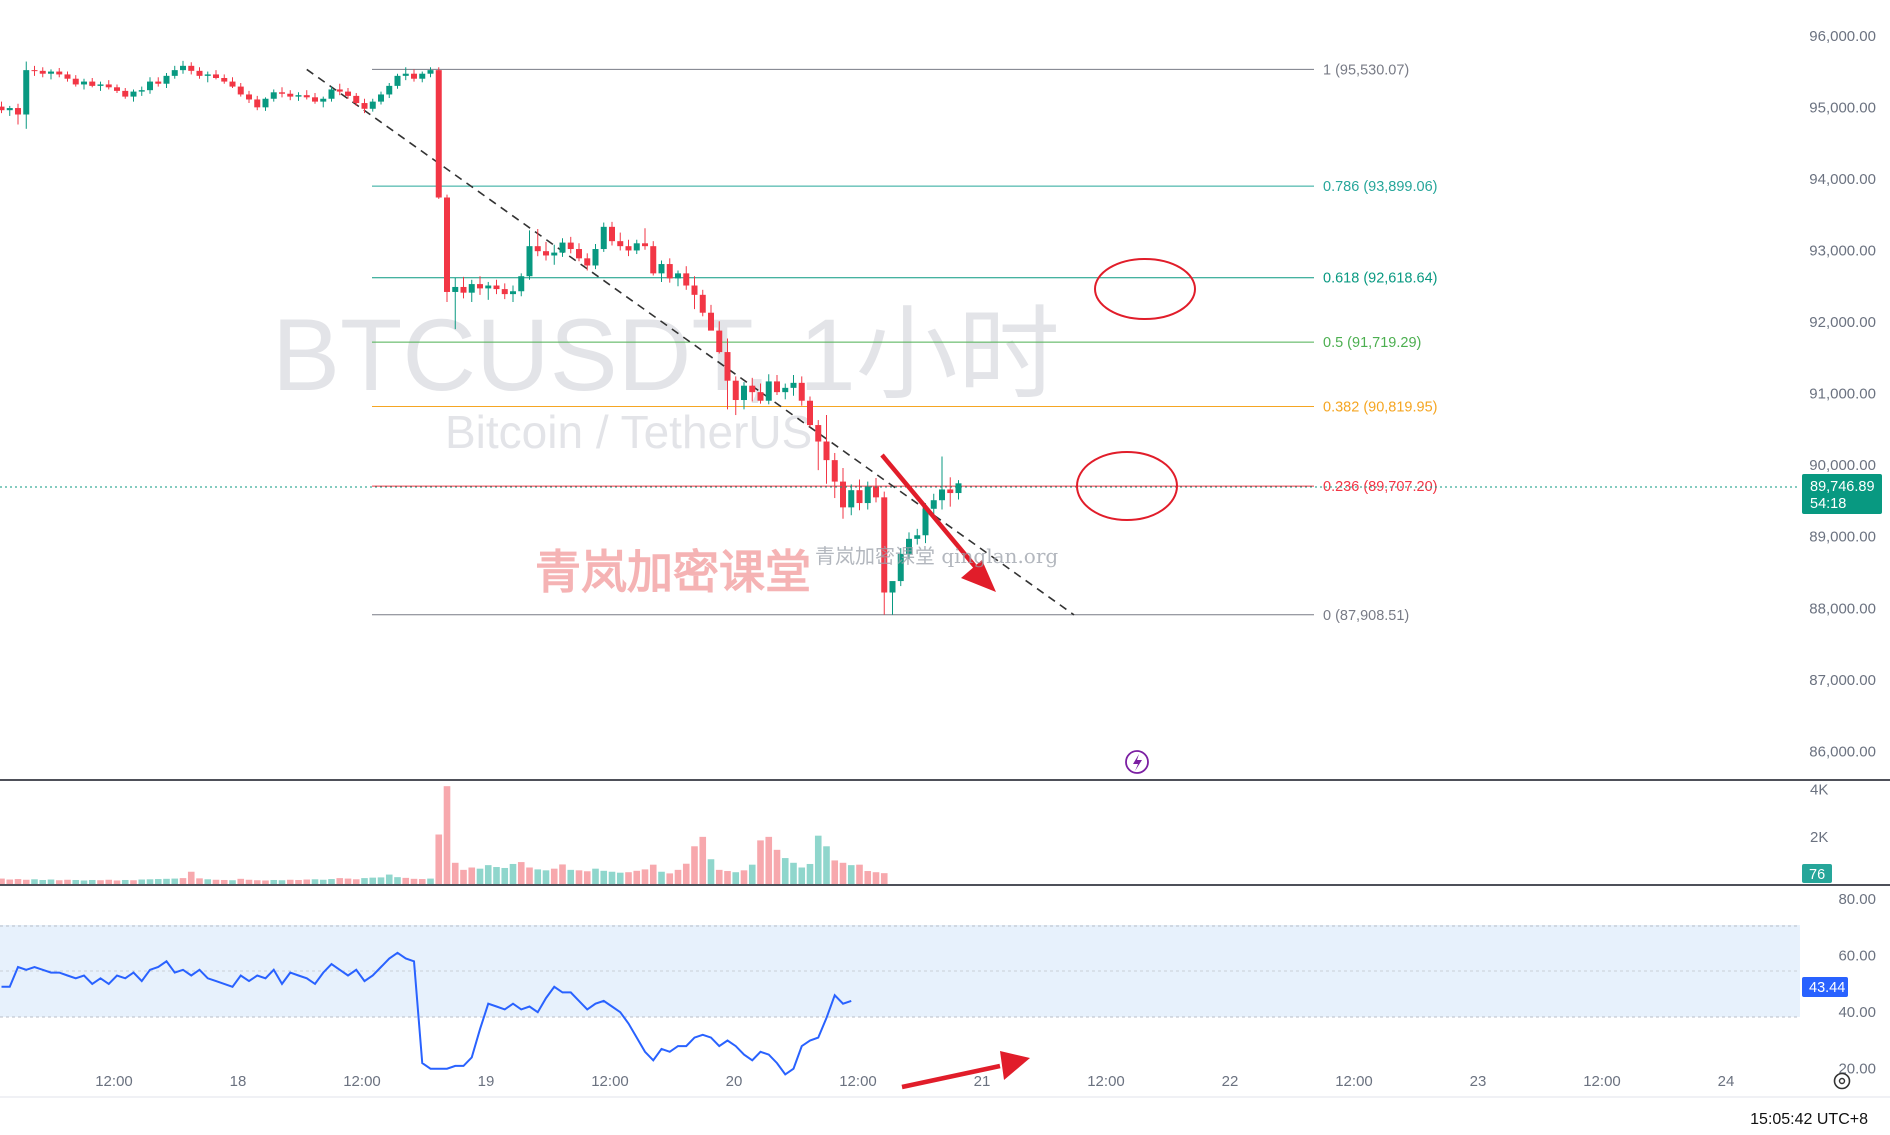 The width and height of the screenshot is (1890, 1135). Describe the element at coordinates (1819, 790) in the screenshot. I see `volume-tick-label: 4K` at that location.